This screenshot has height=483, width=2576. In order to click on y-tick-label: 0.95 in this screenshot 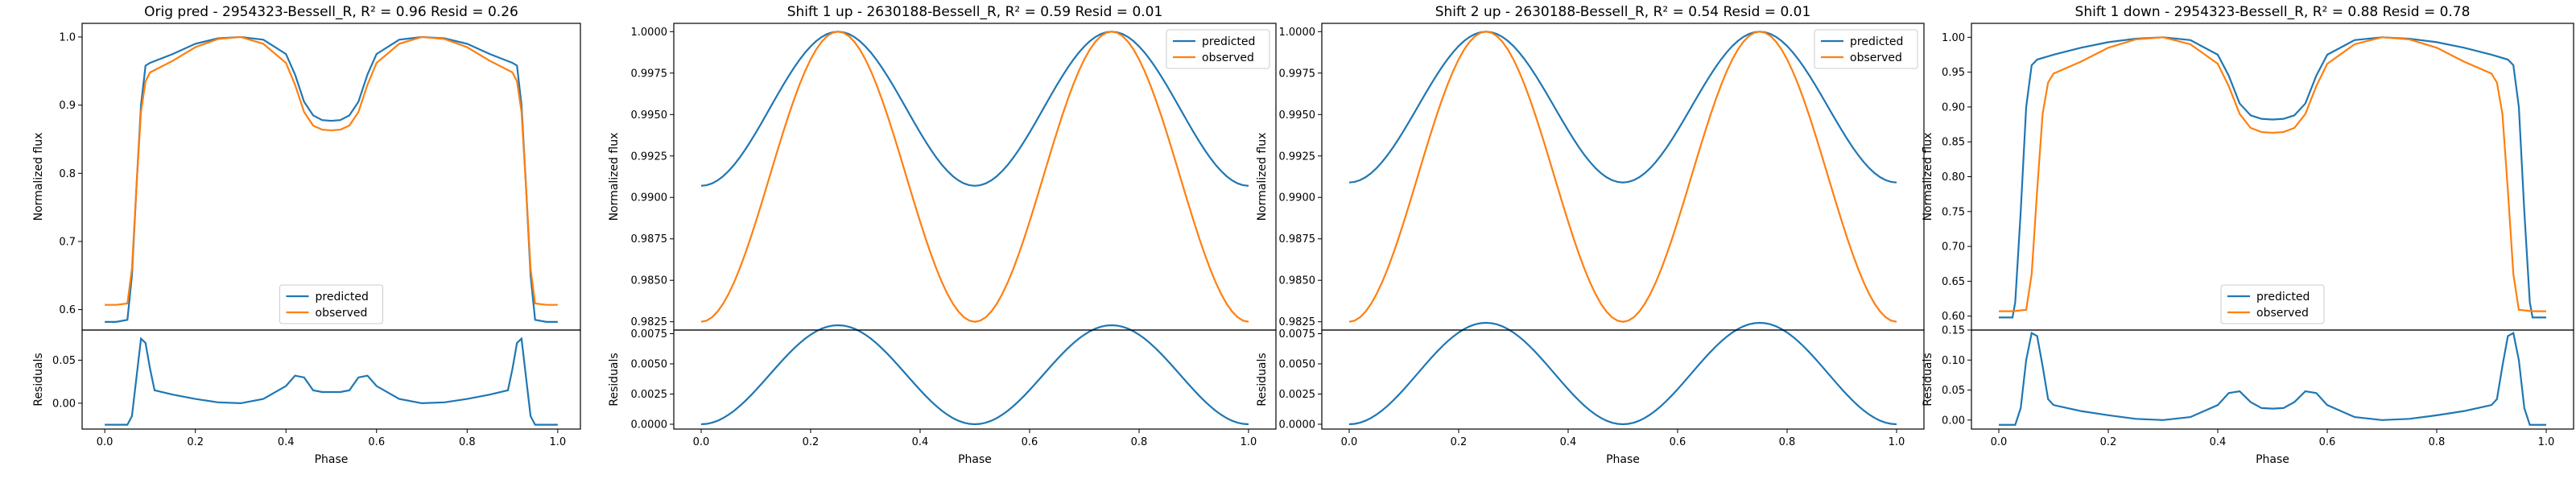, I will do `click(1953, 73)`.